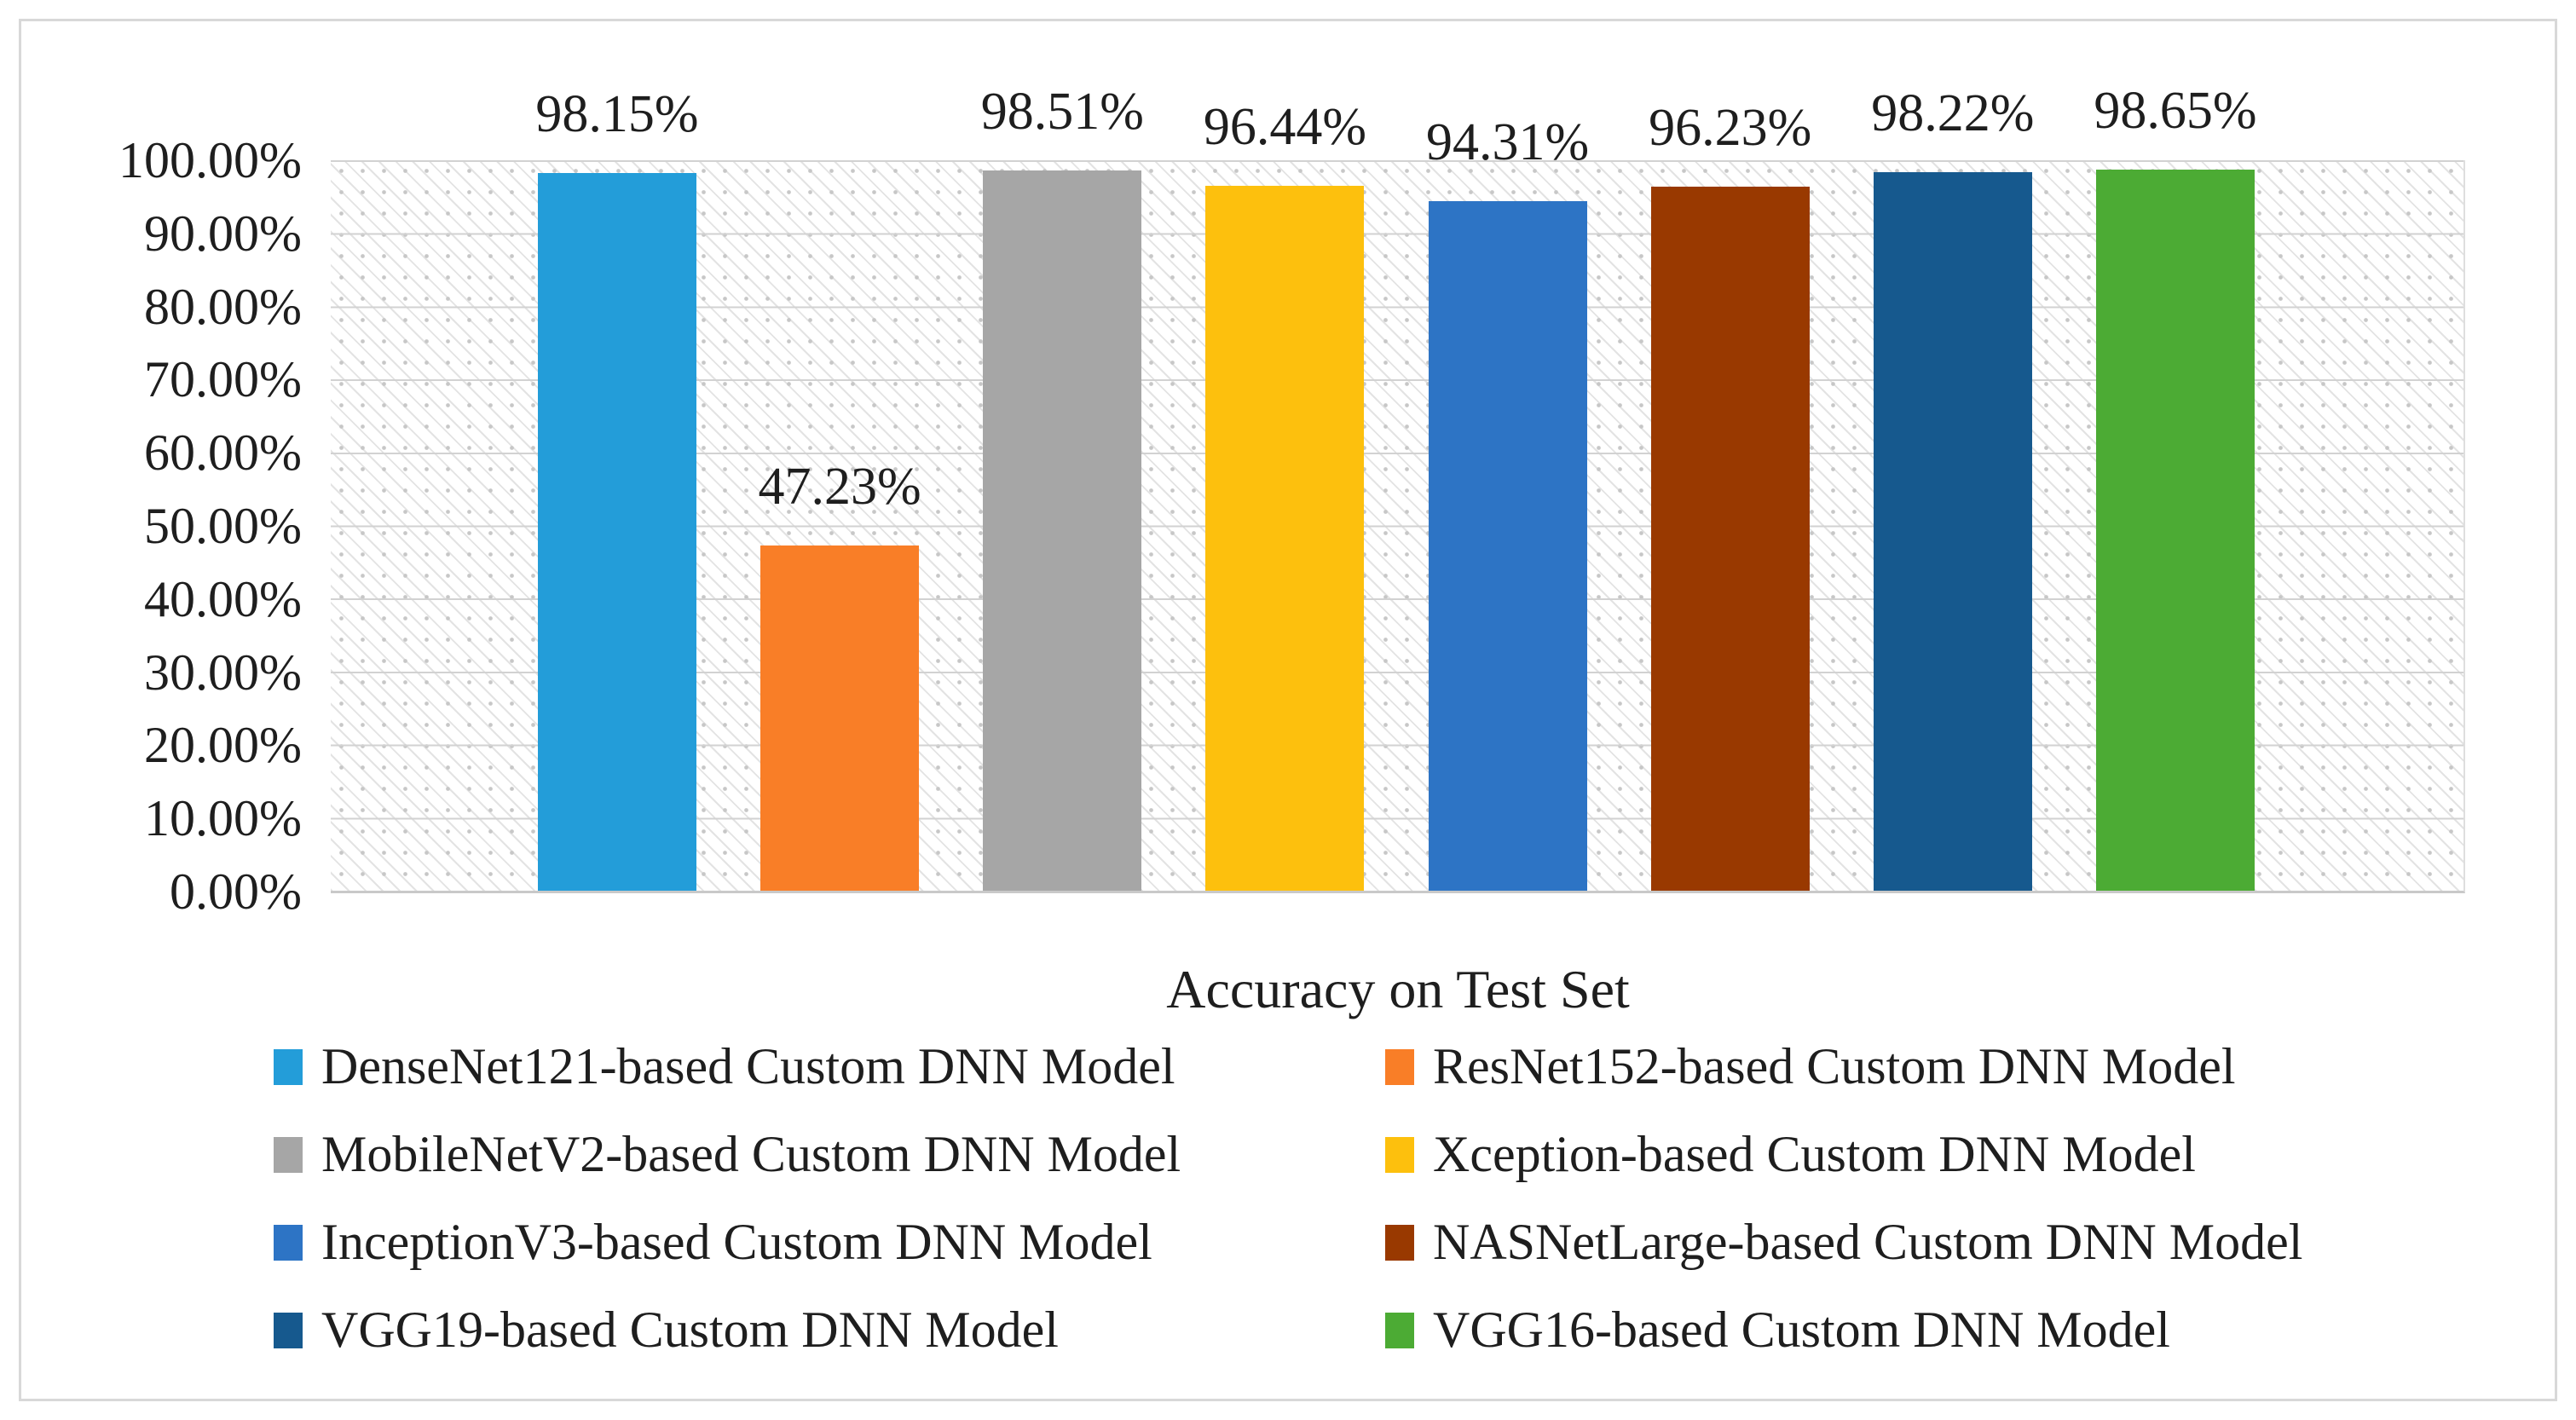  What do you see at coordinates (617, 113) in the screenshot?
I see `bar-value-label: 98.15%` at bounding box center [617, 113].